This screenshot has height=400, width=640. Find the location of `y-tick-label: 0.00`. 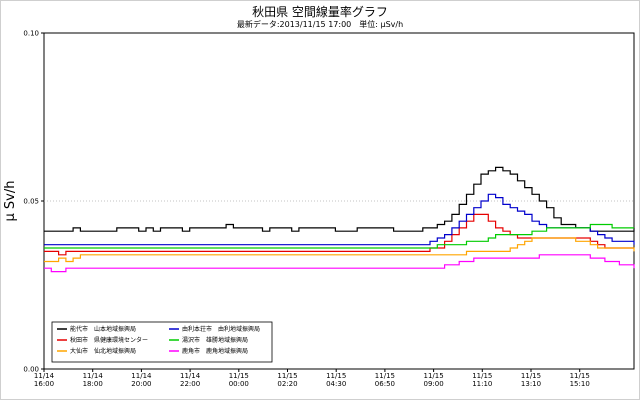

y-tick-label: 0.00 is located at coordinates (31, 370).